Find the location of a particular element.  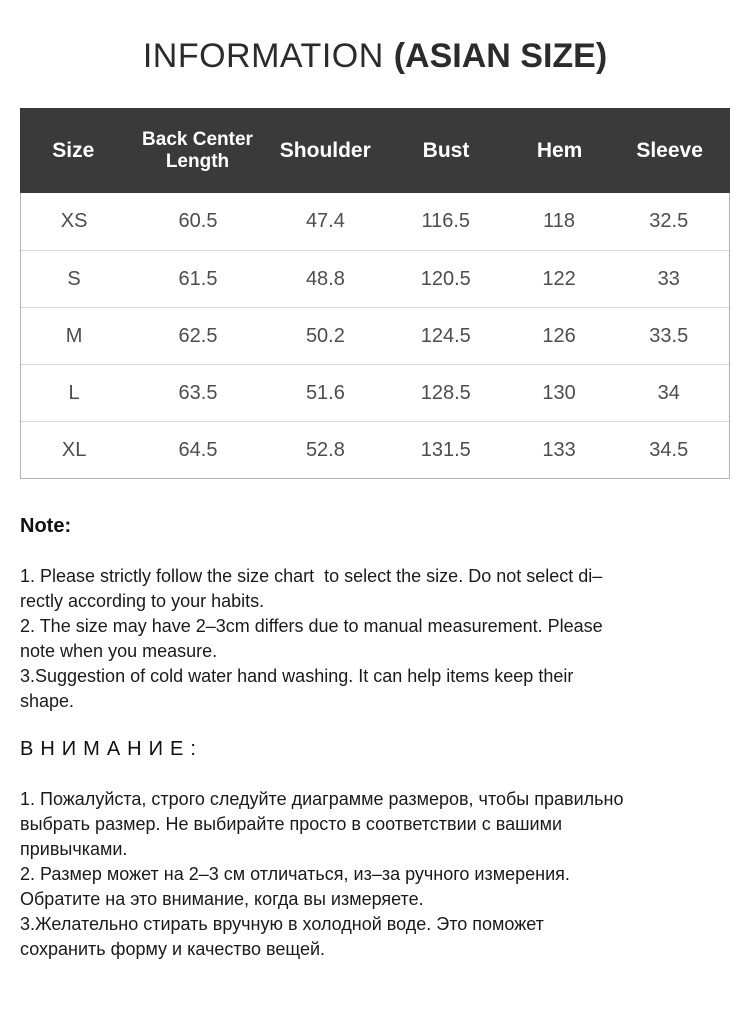

table-cell: 62.5 is located at coordinates (198, 335).